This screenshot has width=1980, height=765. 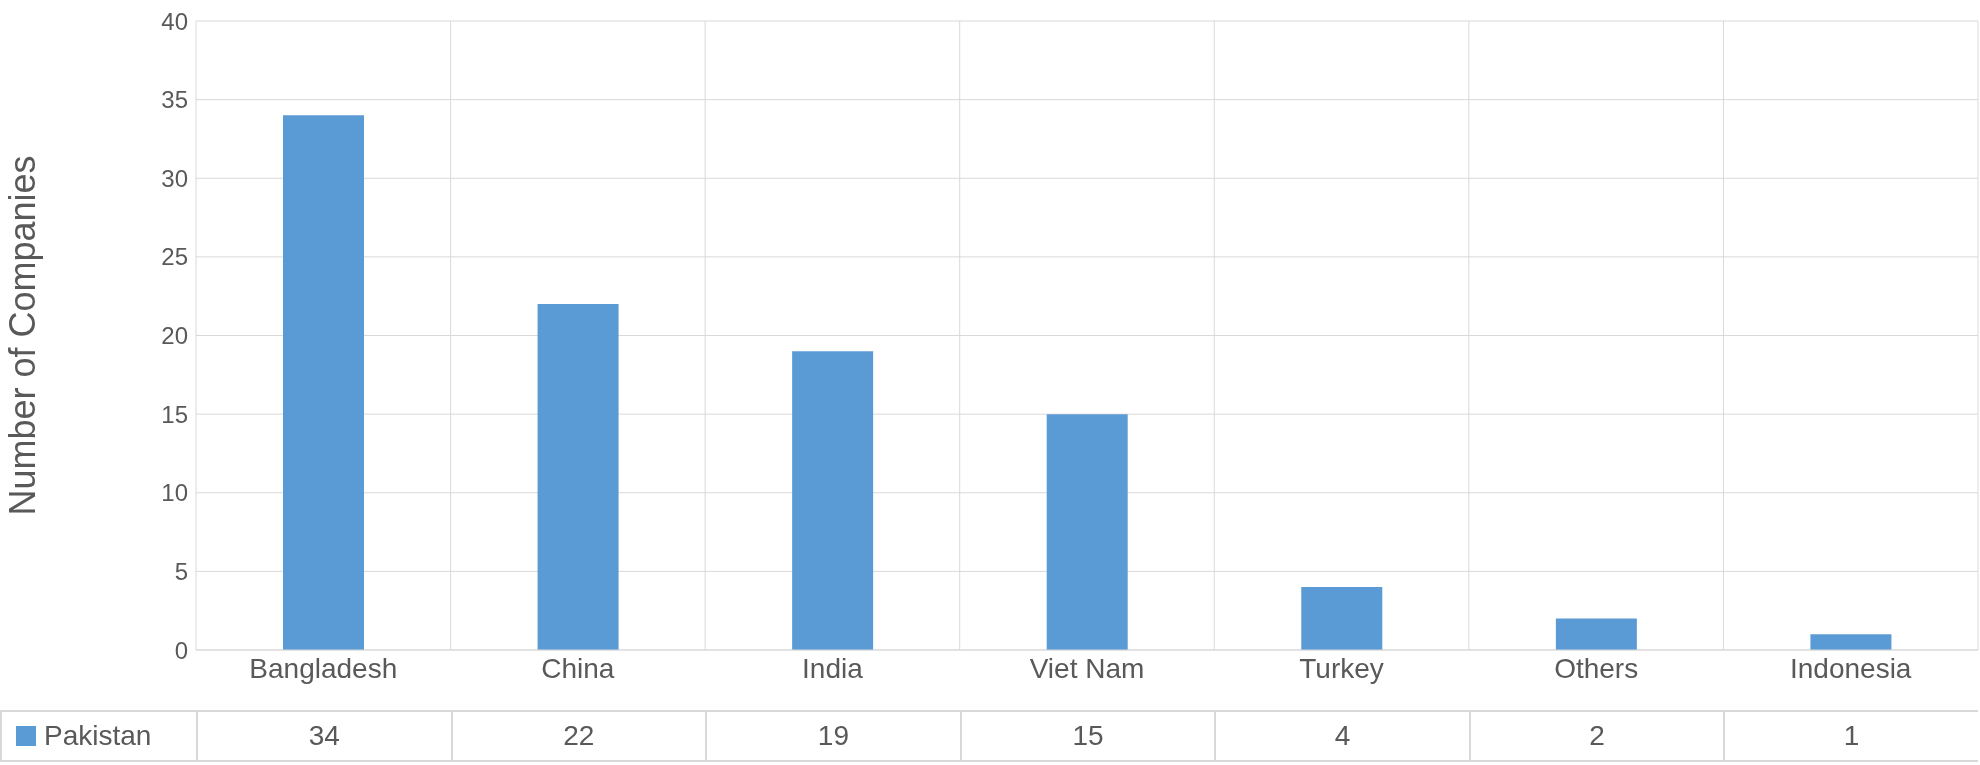 What do you see at coordinates (174, 336) in the screenshot?
I see `y-tick-label: 20` at bounding box center [174, 336].